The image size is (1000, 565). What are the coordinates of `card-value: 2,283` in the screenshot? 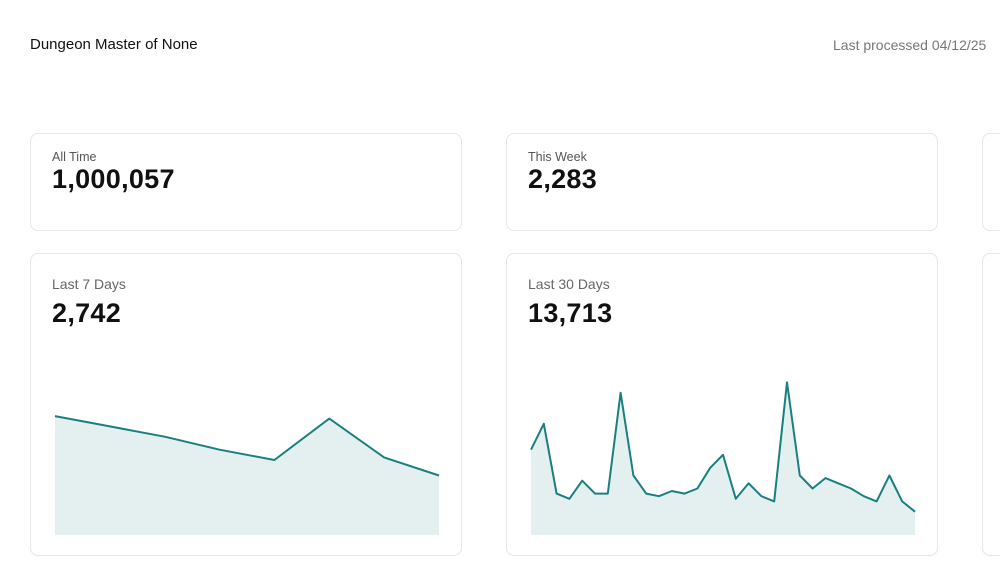 It's located at (563, 179).